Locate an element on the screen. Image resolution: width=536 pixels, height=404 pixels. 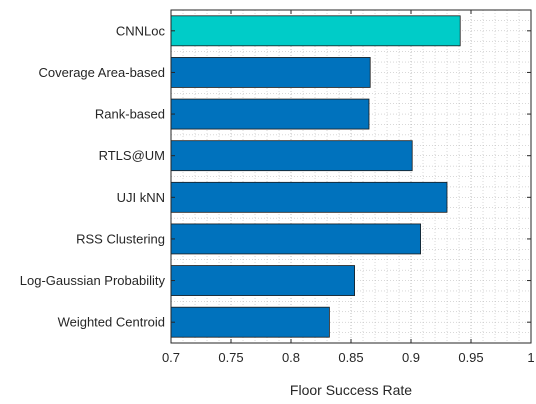
y-tick-label: Weighted Centroid is located at coordinates (111, 322).